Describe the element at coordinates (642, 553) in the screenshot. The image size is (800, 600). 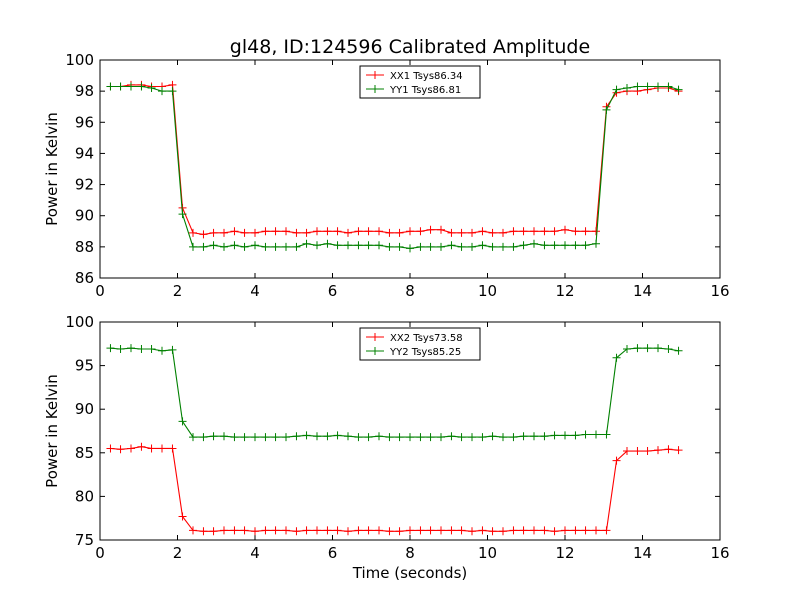
I see `x-tick-label: 14` at that location.